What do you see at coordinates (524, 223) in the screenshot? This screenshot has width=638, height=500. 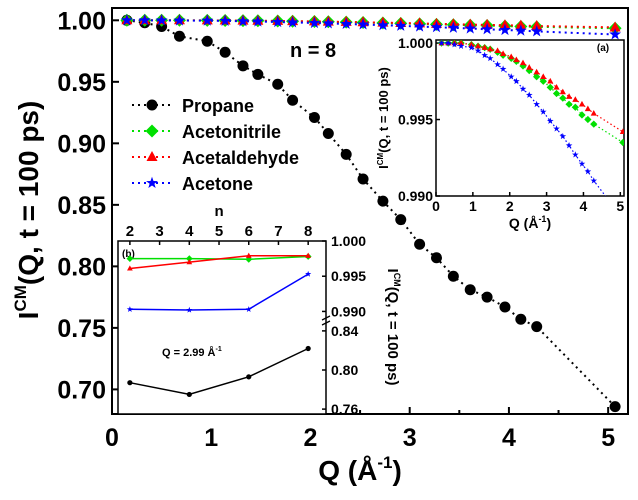 I see `inset-a-x-title-text: Q (Å` at bounding box center [524, 223].